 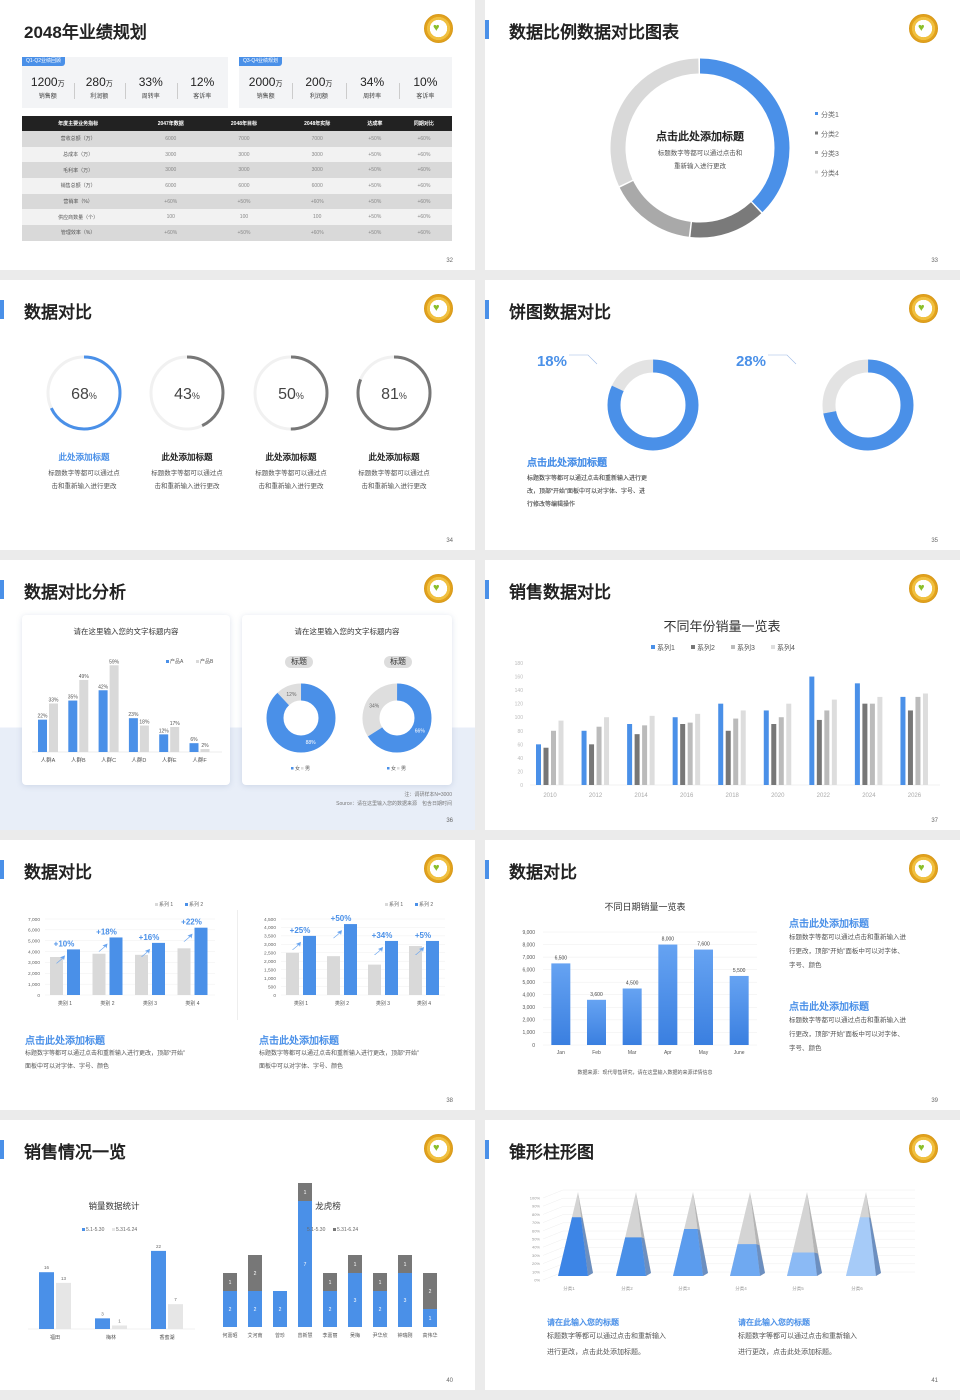 I want to click on y-tick-label: 60, so click(x=520, y=745).